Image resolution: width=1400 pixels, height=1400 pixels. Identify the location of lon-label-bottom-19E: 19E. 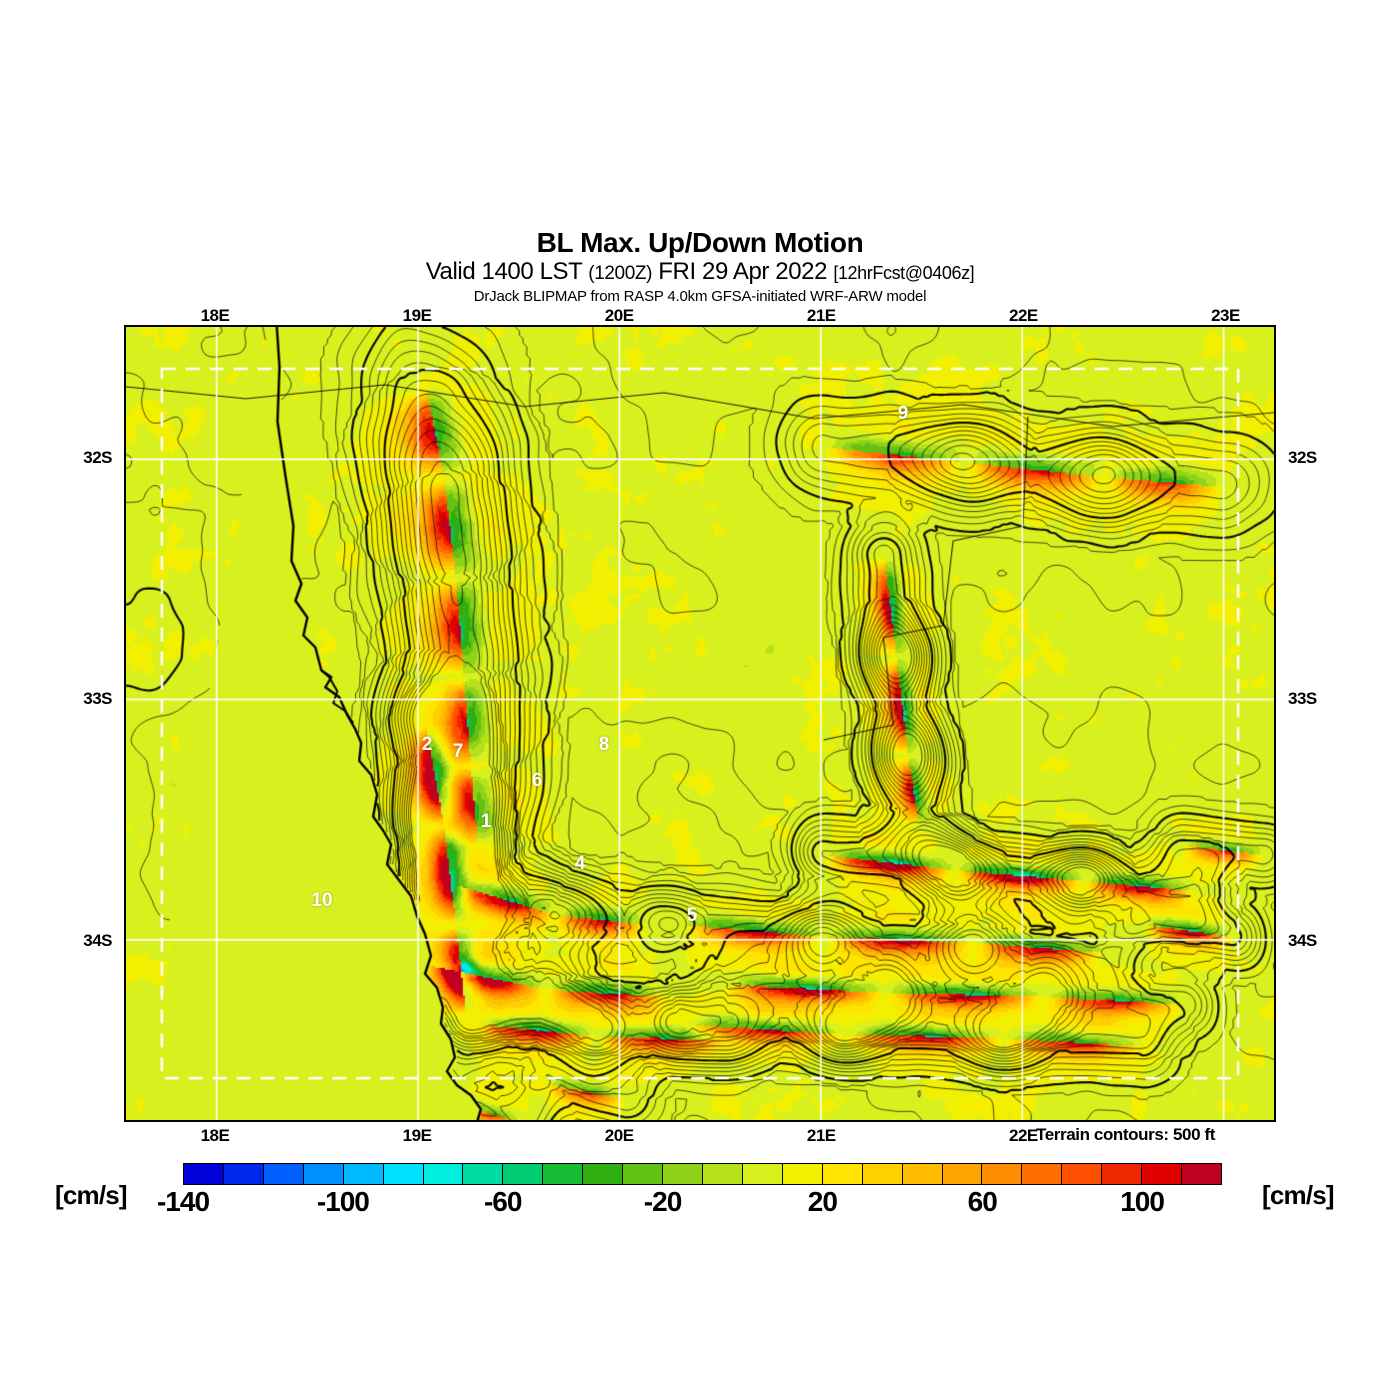
(417, 1135).